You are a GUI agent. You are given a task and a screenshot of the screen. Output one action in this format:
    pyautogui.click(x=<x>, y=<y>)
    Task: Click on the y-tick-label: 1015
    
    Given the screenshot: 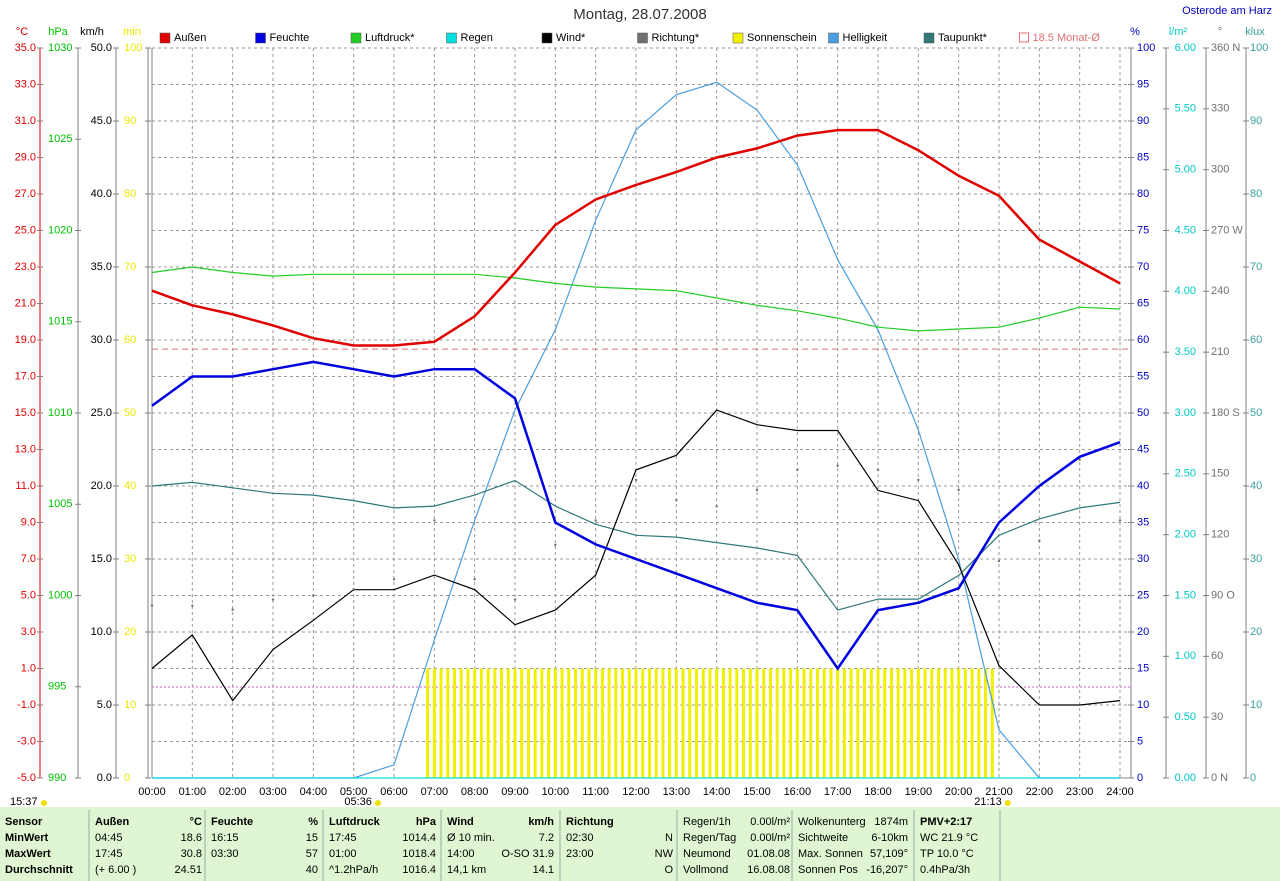 What is the action you would take?
    pyautogui.click(x=60, y=322)
    